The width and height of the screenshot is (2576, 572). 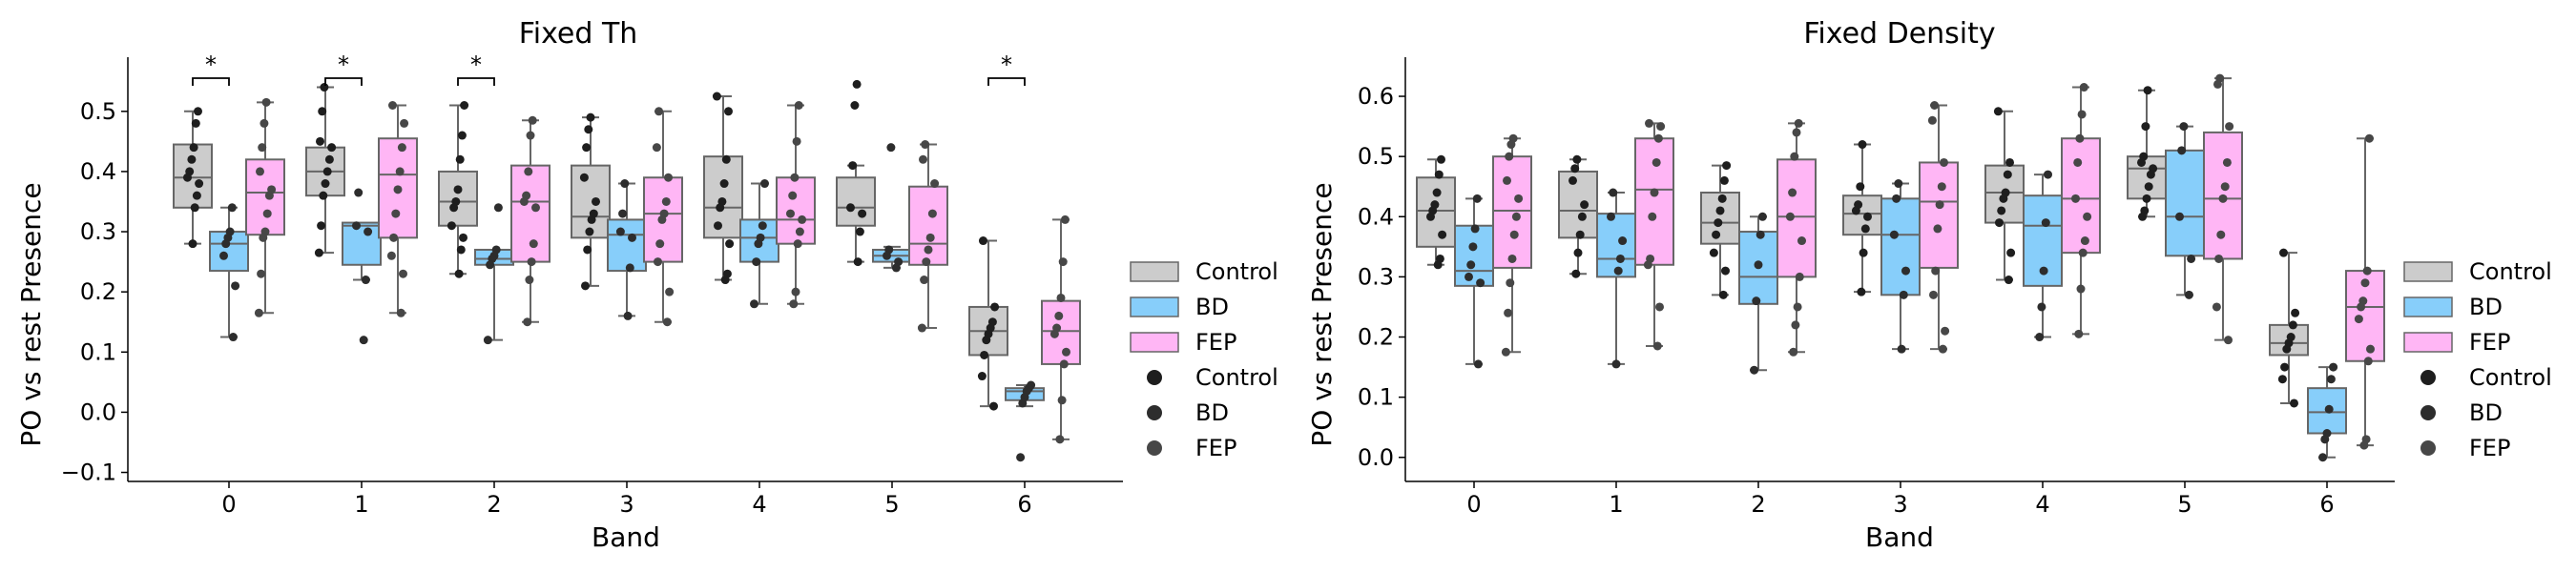 I want to click on x-tick-label: 2, so click(x=494, y=504).